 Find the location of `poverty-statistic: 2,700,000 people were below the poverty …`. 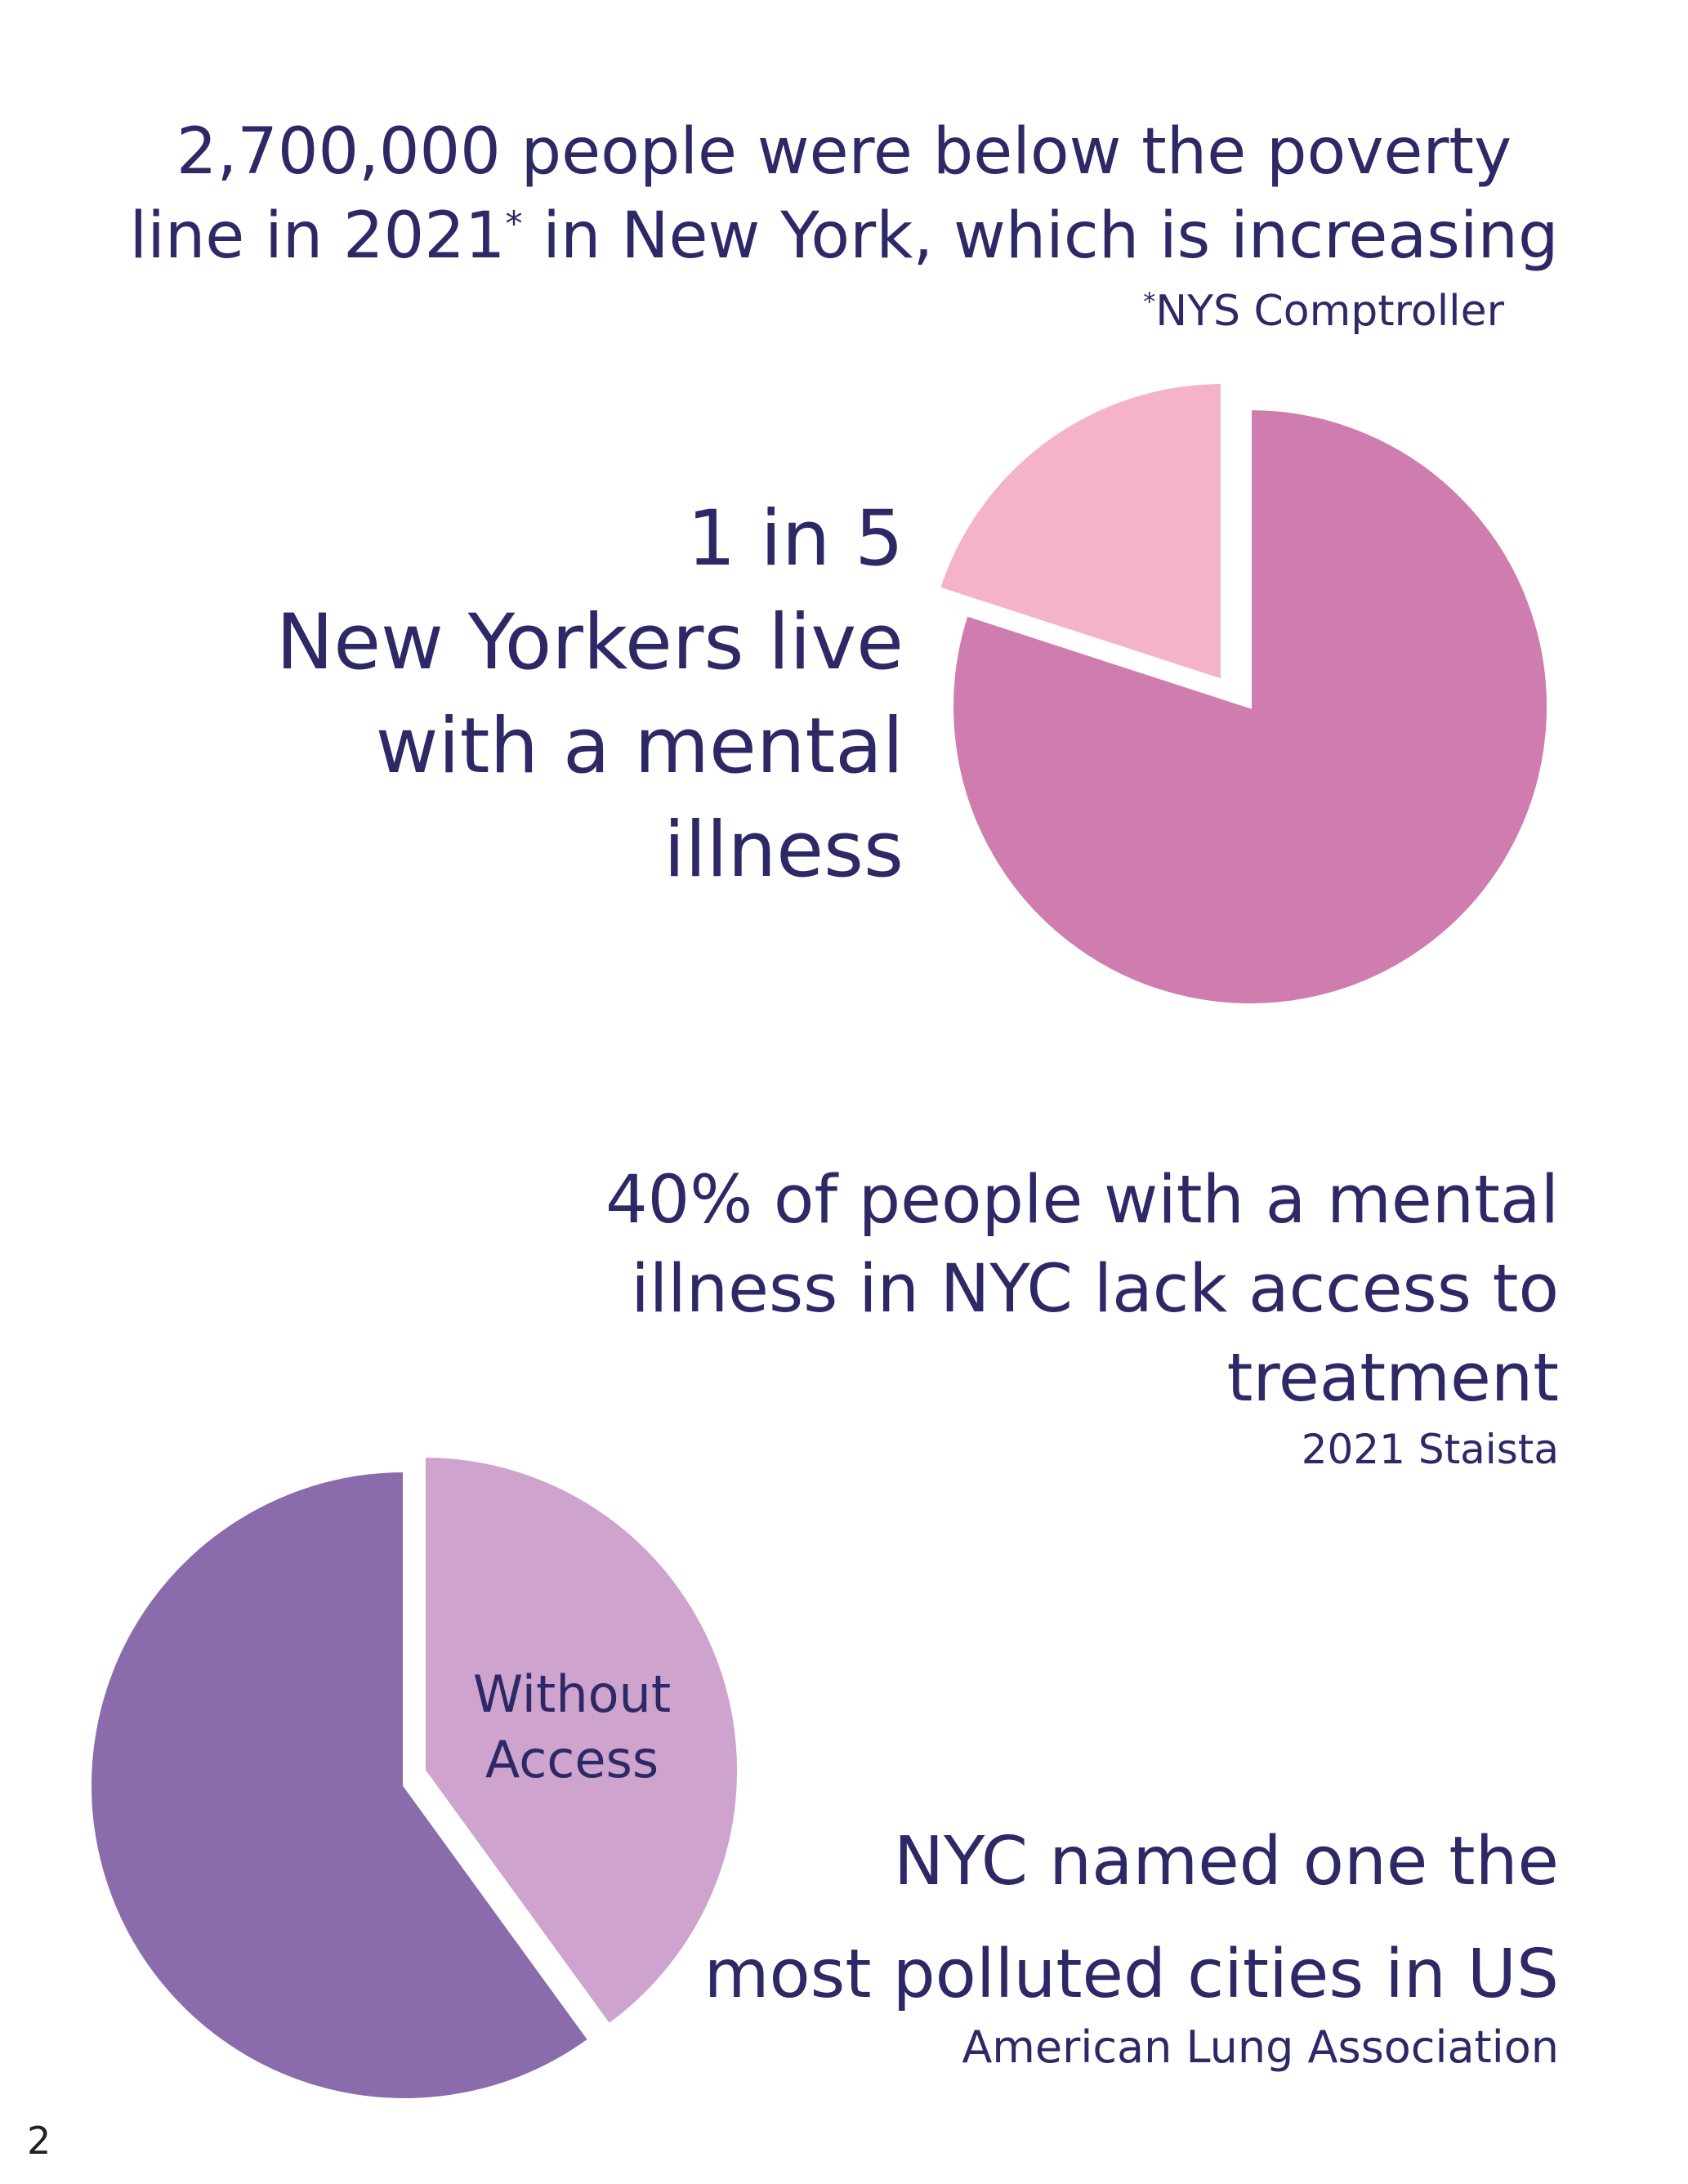

poverty-statistic: 2,700,000 people were below the poverty … is located at coordinates (844, 194).